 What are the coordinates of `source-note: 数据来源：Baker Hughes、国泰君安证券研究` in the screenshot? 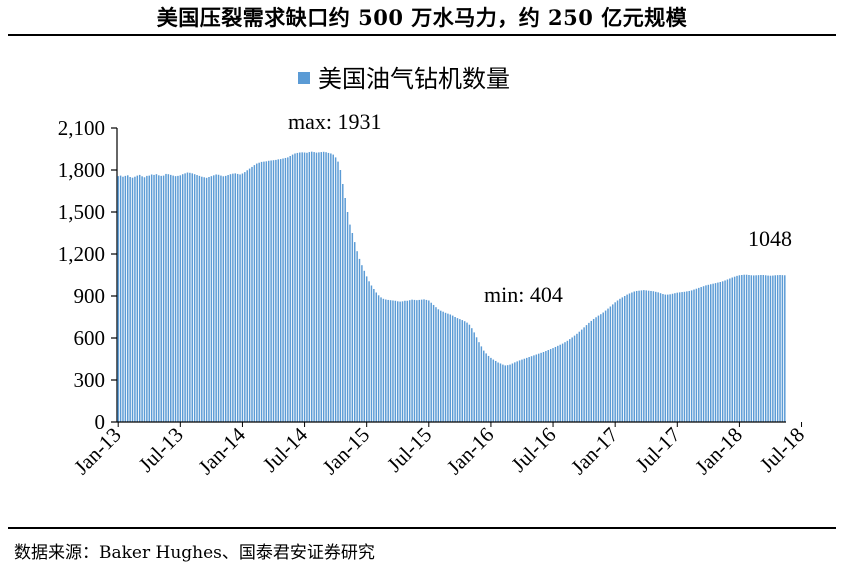 It's located at (194, 553).